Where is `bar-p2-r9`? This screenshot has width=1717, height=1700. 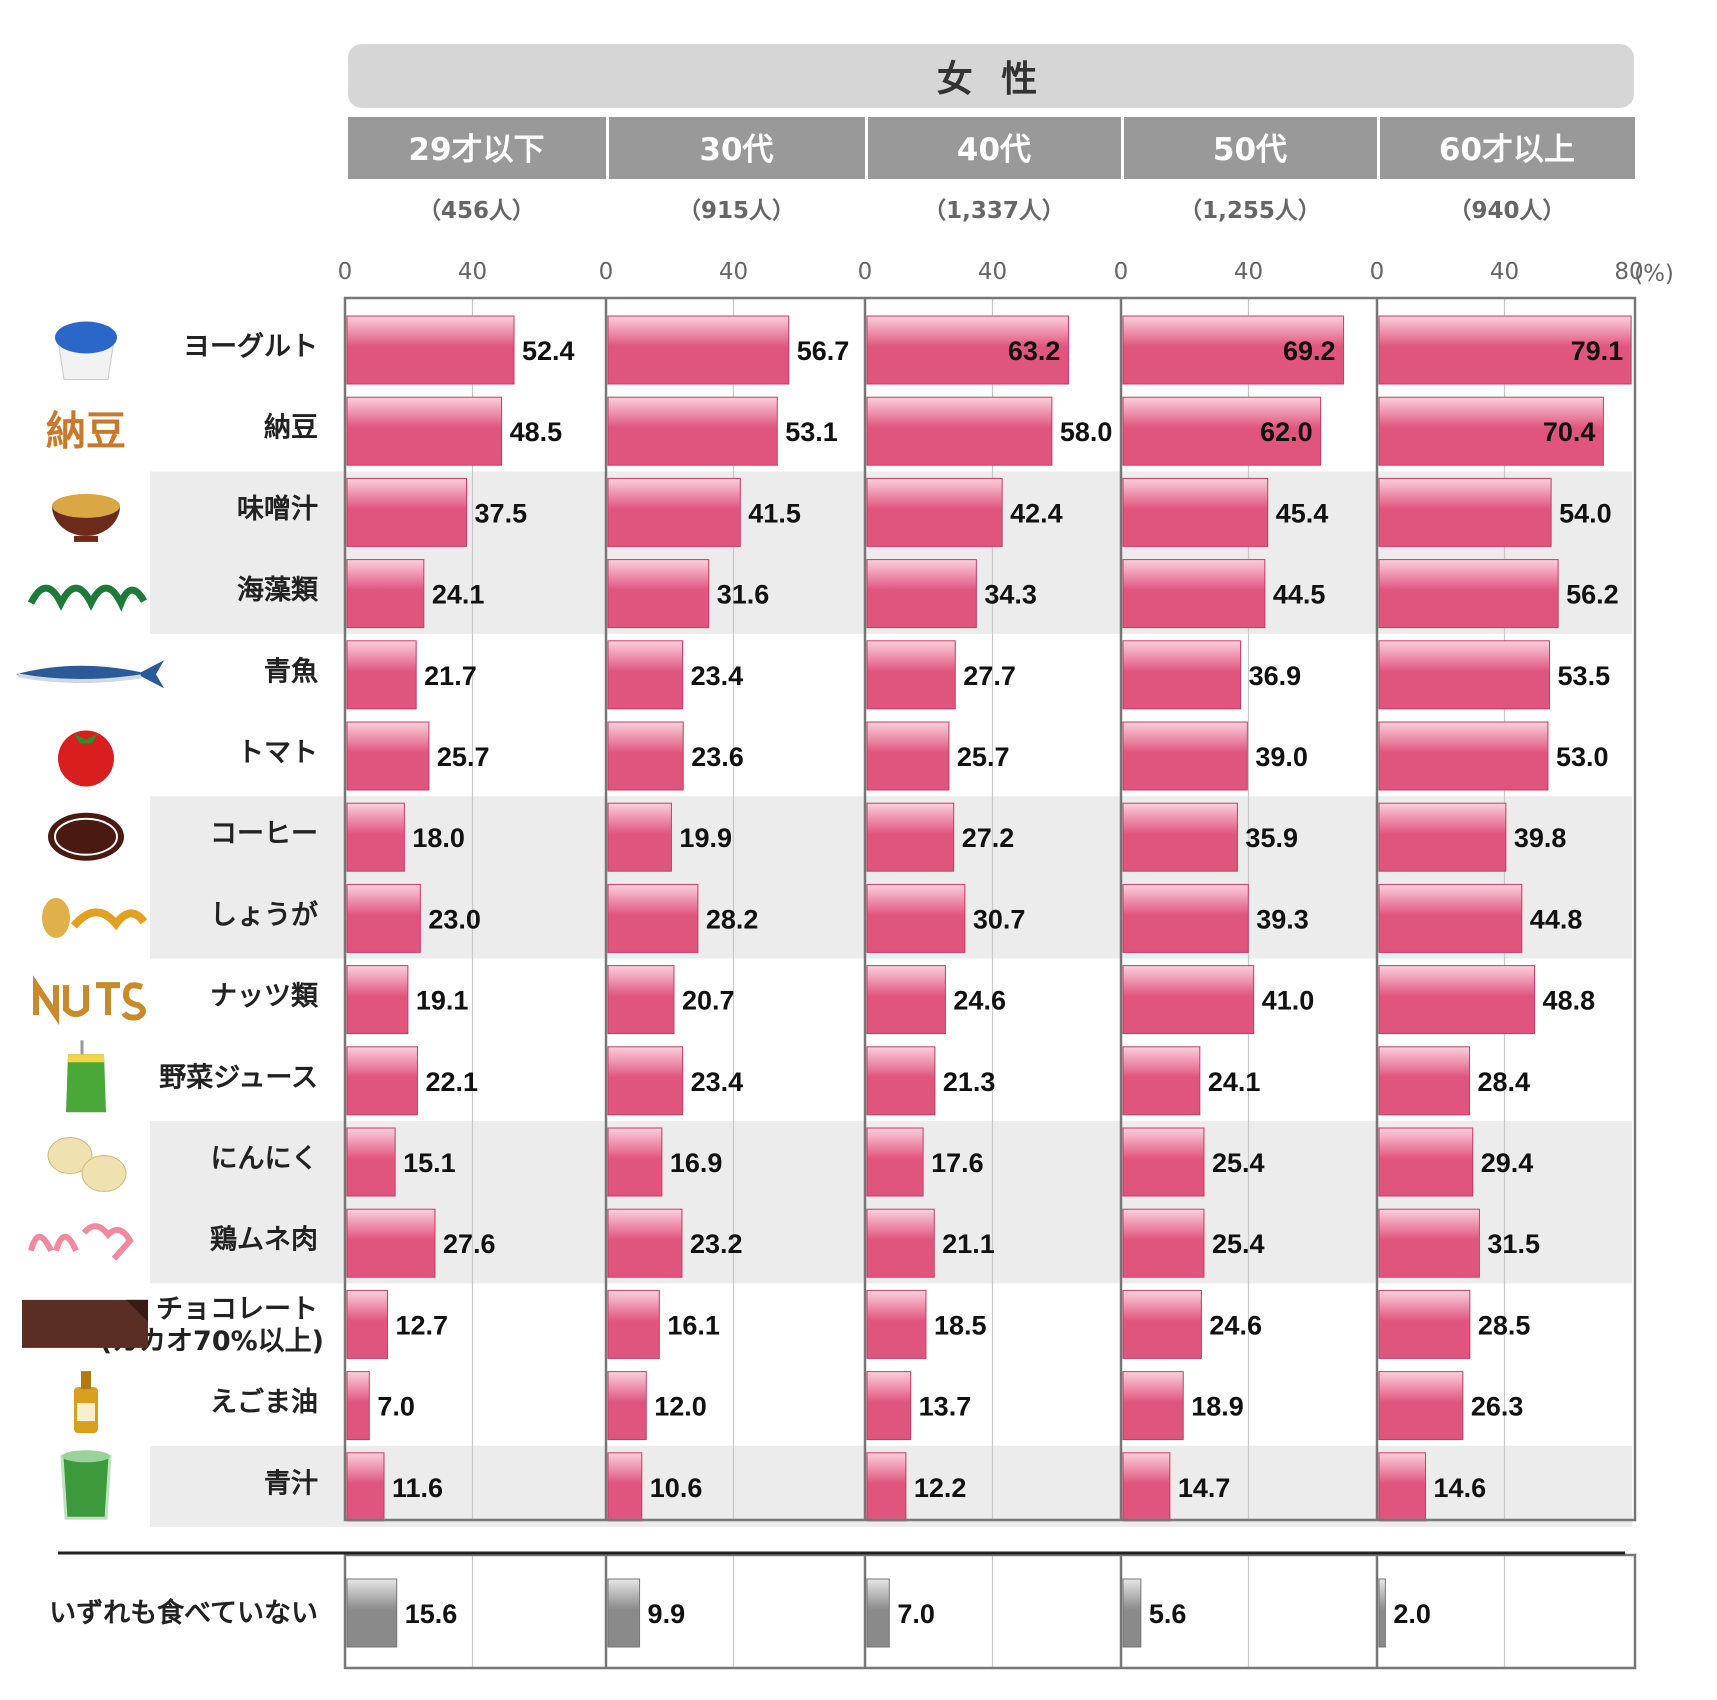 bar-p2-r9 is located at coordinates (641, 1000).